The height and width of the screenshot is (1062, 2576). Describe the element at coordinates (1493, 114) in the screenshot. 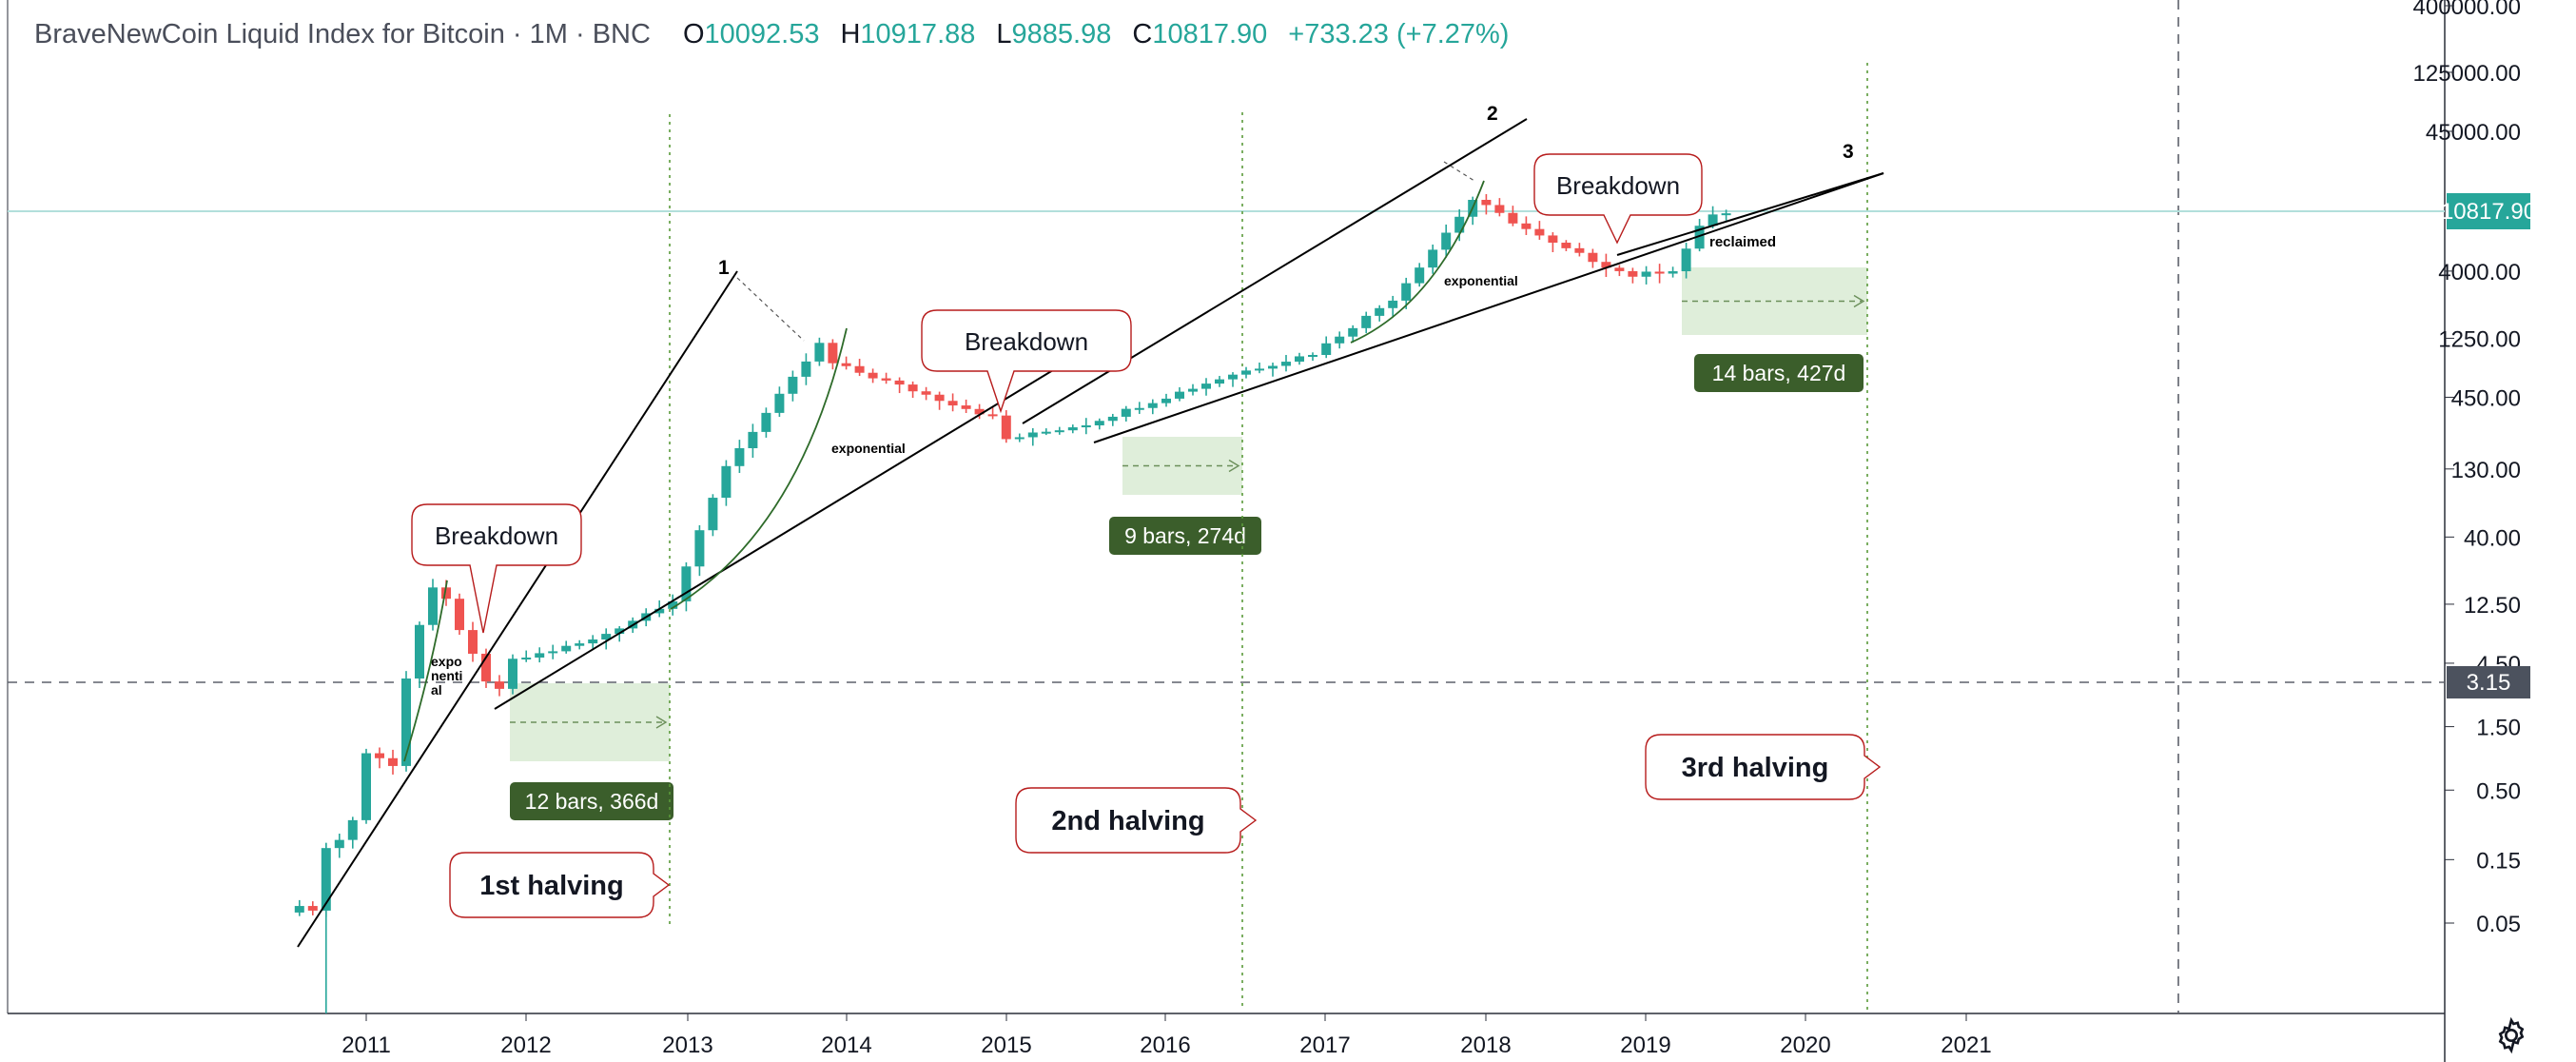

I see `trendline-number: 2` at that location.